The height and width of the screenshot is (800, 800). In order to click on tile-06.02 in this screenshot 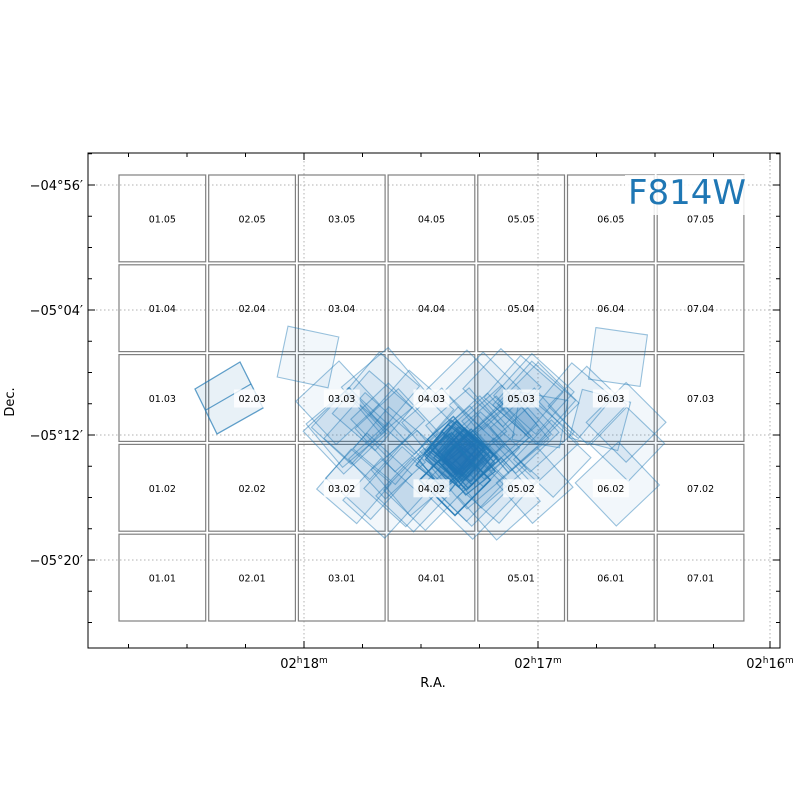, I will do `click(610, 487)`.